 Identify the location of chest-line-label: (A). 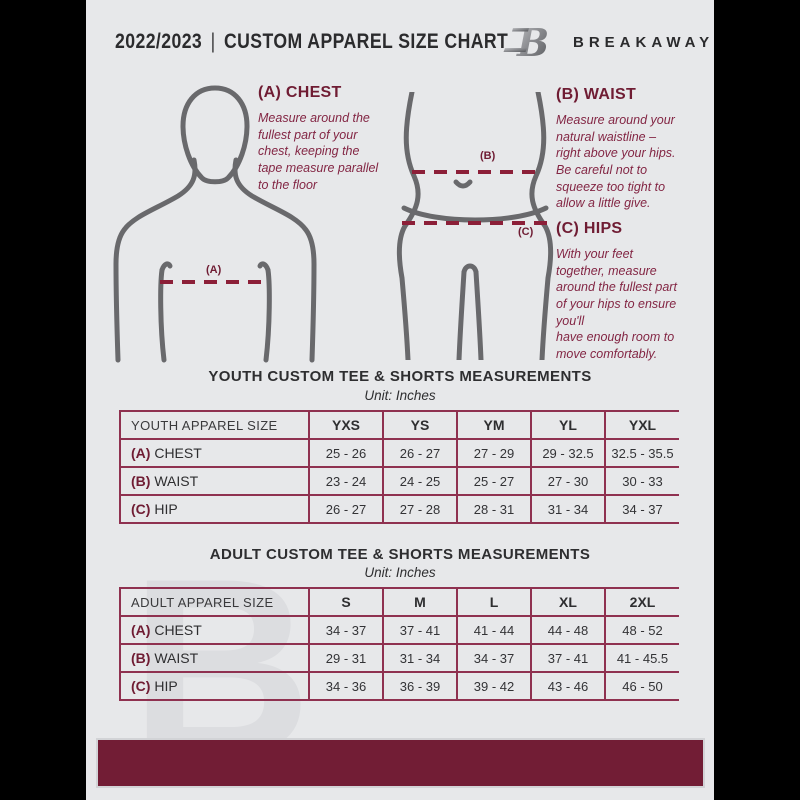
(214, 270).